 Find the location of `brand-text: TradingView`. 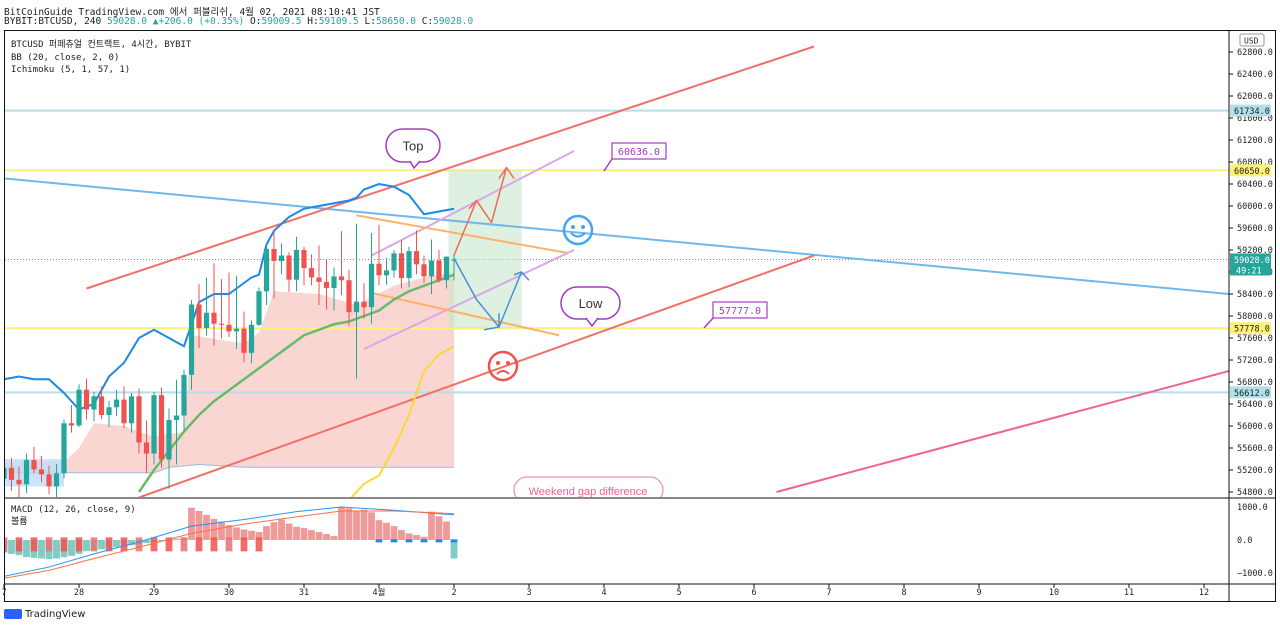

brand-text: TradingView is located at coordinates (55, 614).